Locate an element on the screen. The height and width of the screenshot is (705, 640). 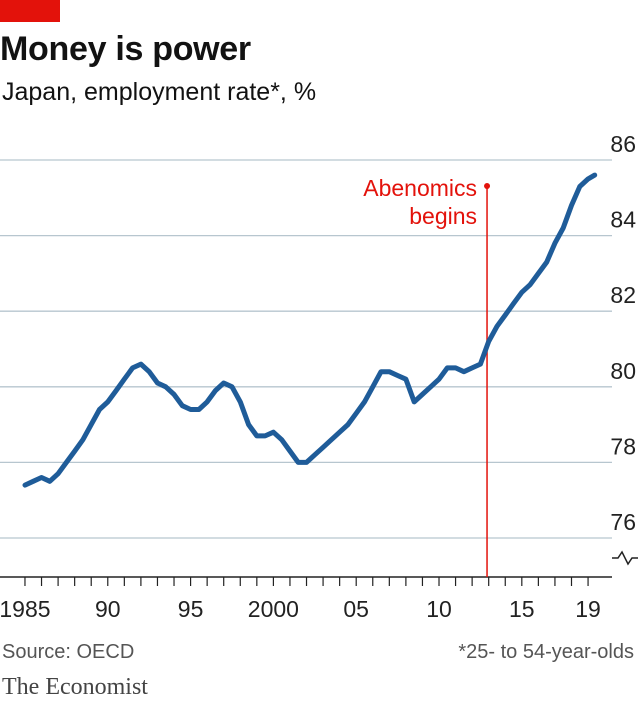
x-tick-label-1985: 1985 is located at coordinates (25, 609).